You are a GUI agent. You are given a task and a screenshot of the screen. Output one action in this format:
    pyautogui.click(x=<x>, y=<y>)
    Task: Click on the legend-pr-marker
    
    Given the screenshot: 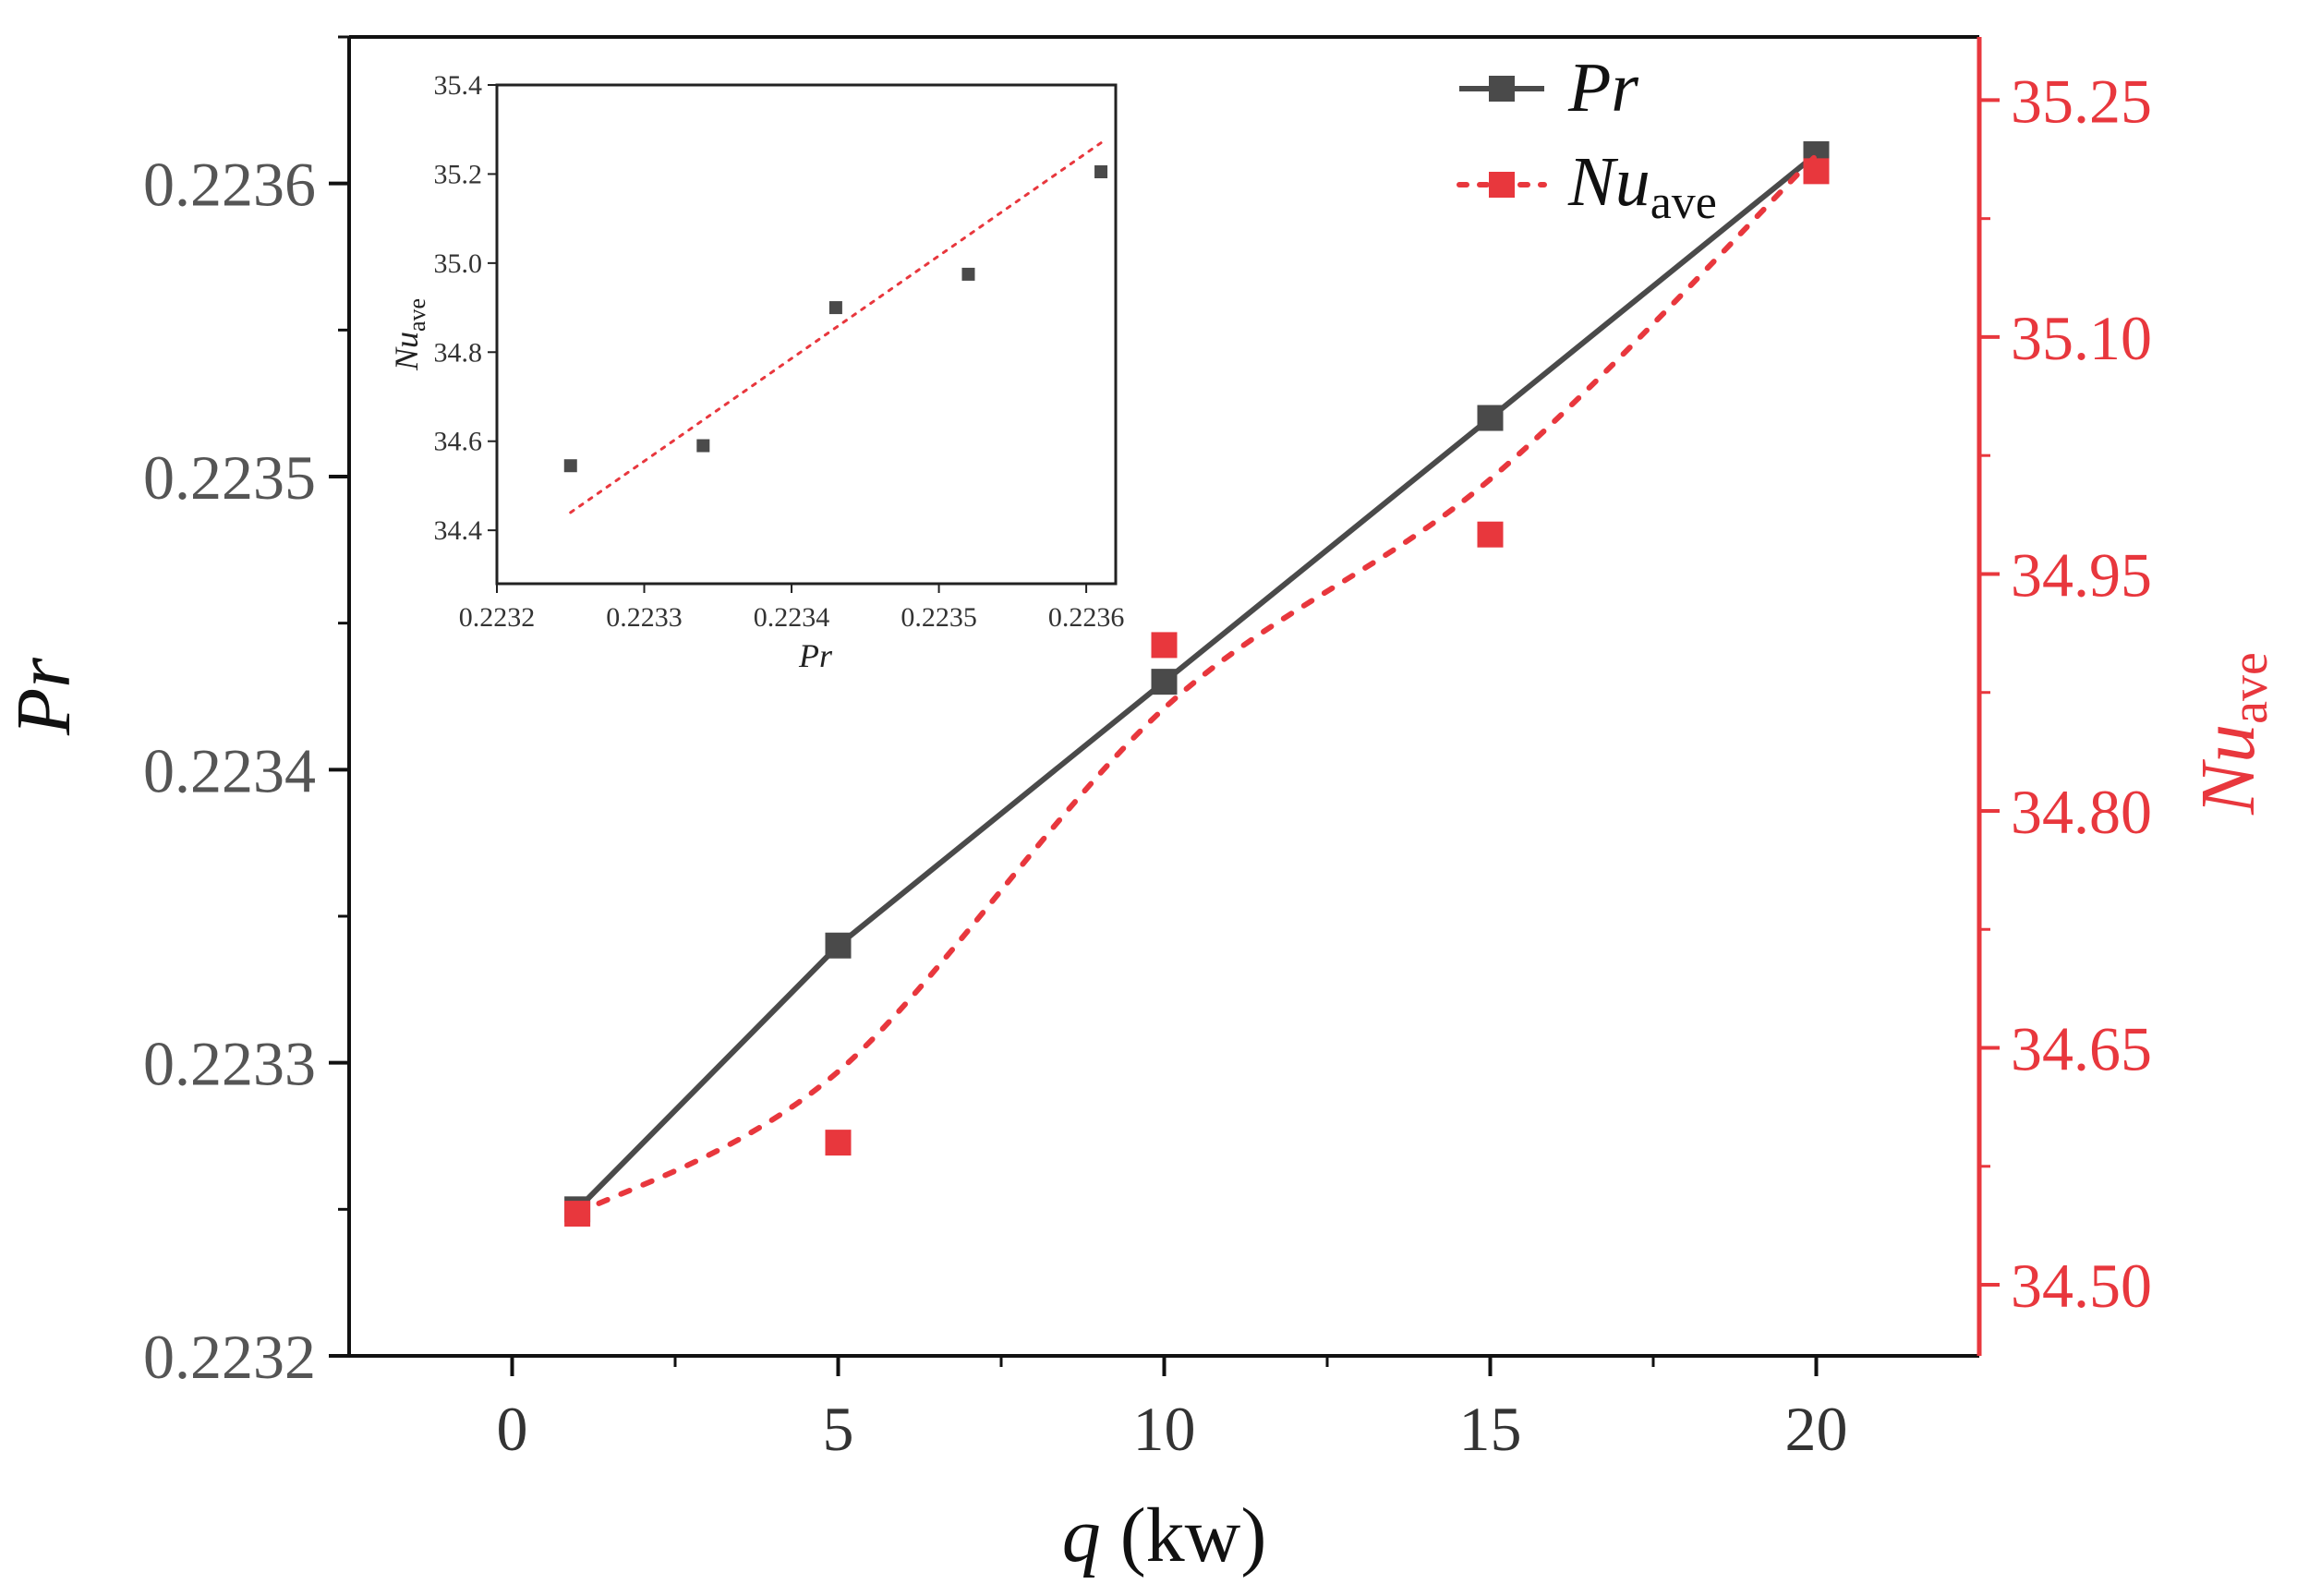 What is the action you would take?
    pyautogui.click(x=1502, y=89)
    